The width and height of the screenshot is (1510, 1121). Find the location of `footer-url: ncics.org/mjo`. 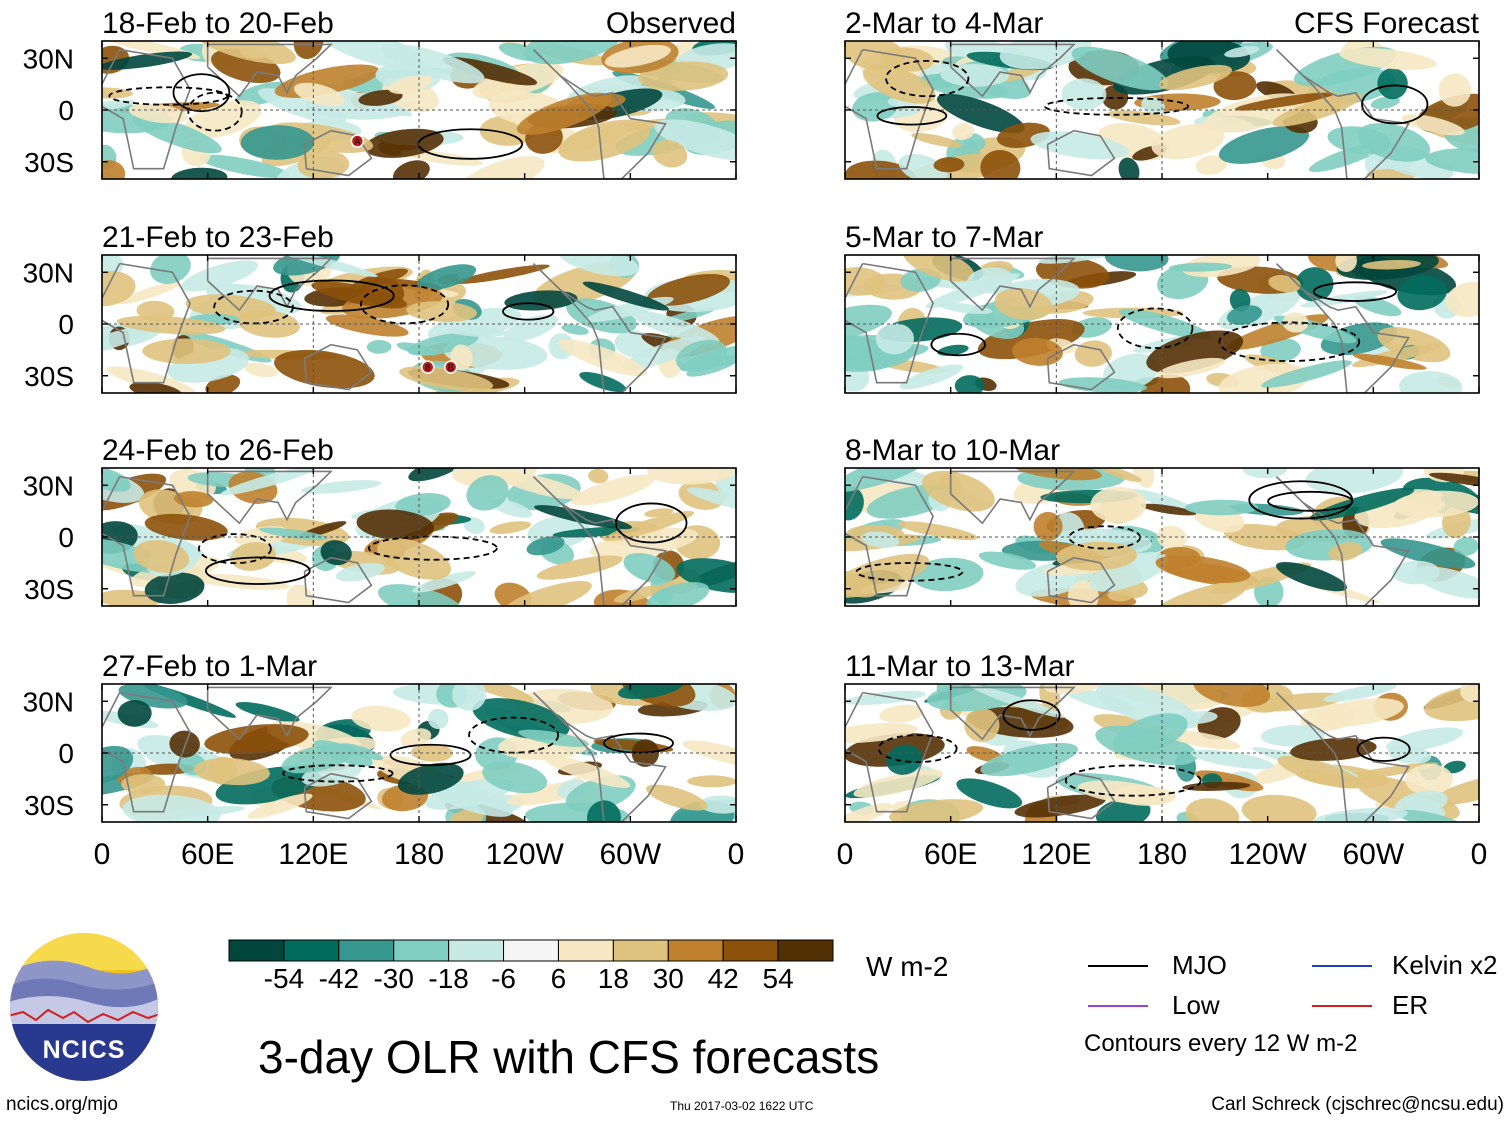

footer-url: ncics.org/mjo is located at coordinates (62, 1104).